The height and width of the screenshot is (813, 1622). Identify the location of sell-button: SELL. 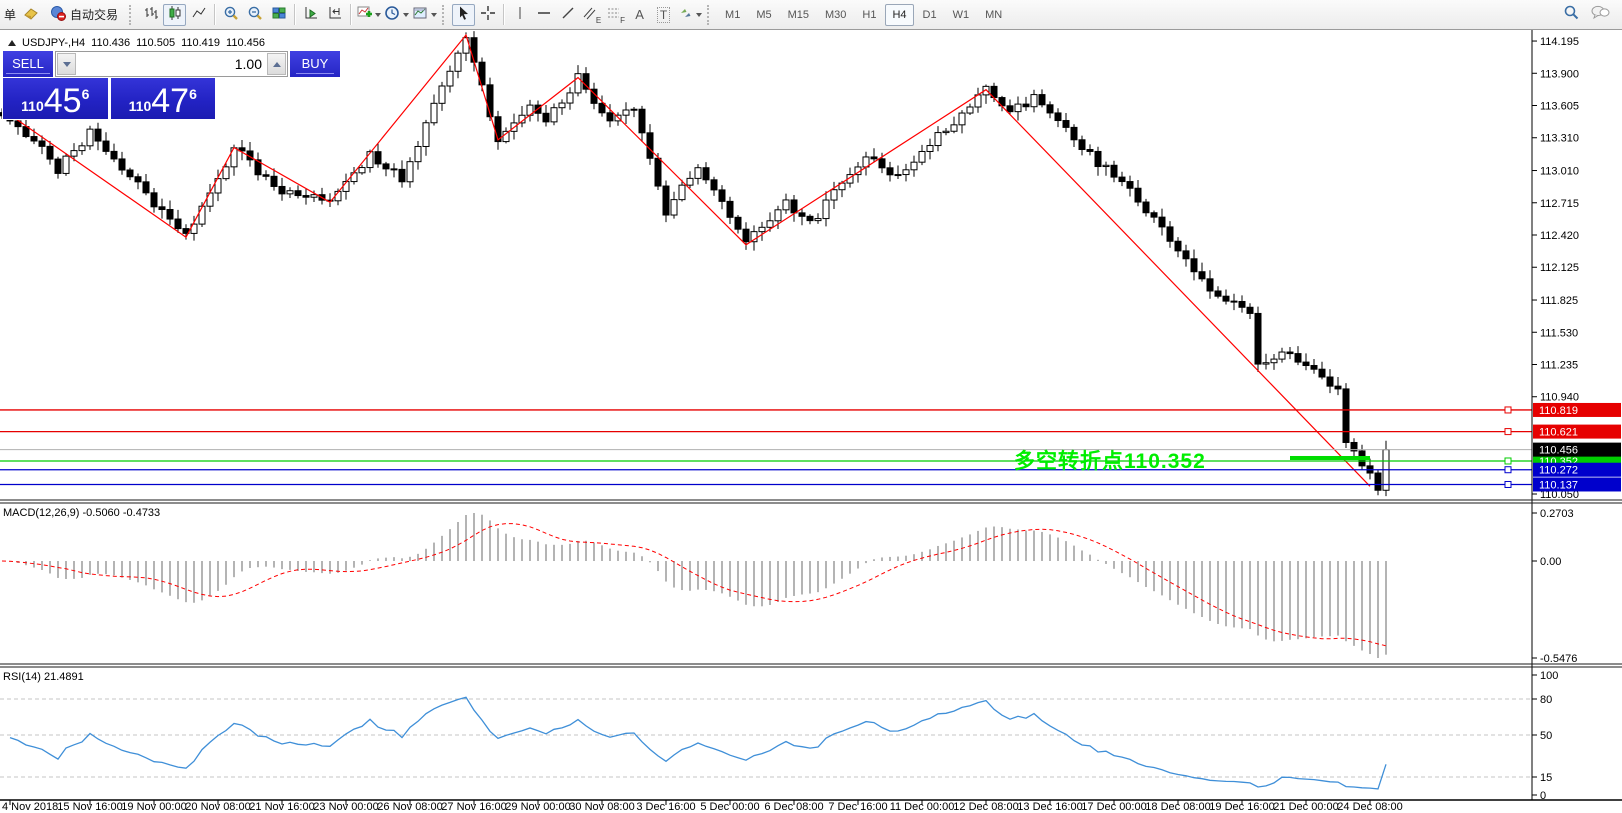
(28, 64).